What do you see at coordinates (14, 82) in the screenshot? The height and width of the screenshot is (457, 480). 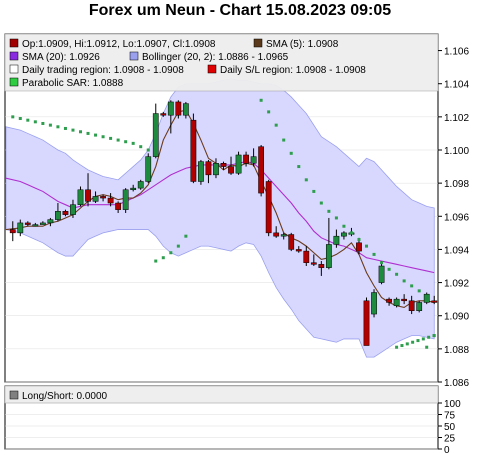 I see `legend-swatch-sar` at bounding box center [14, 82].